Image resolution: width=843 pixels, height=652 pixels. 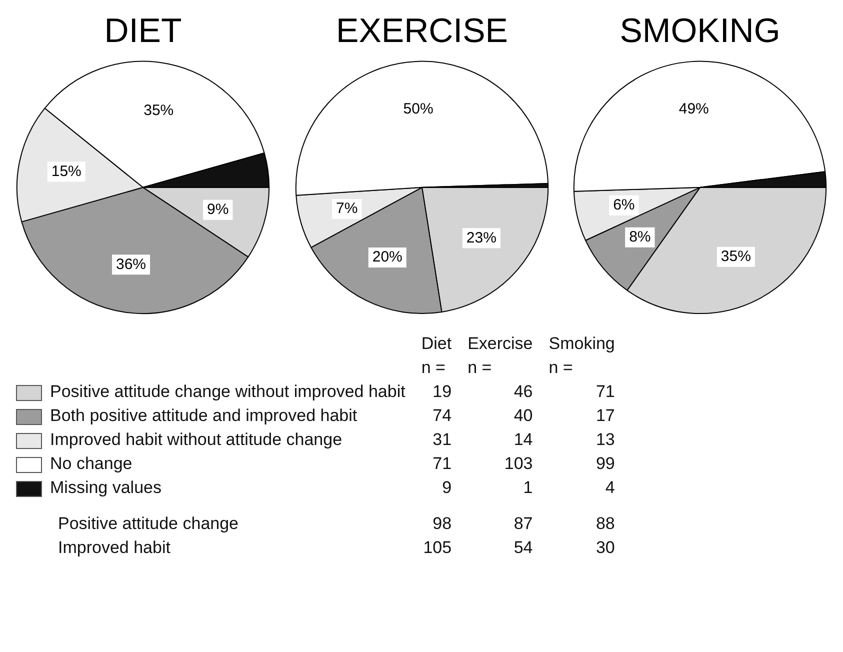 I want to click on data-label: 99, so click(x=605, y=464).